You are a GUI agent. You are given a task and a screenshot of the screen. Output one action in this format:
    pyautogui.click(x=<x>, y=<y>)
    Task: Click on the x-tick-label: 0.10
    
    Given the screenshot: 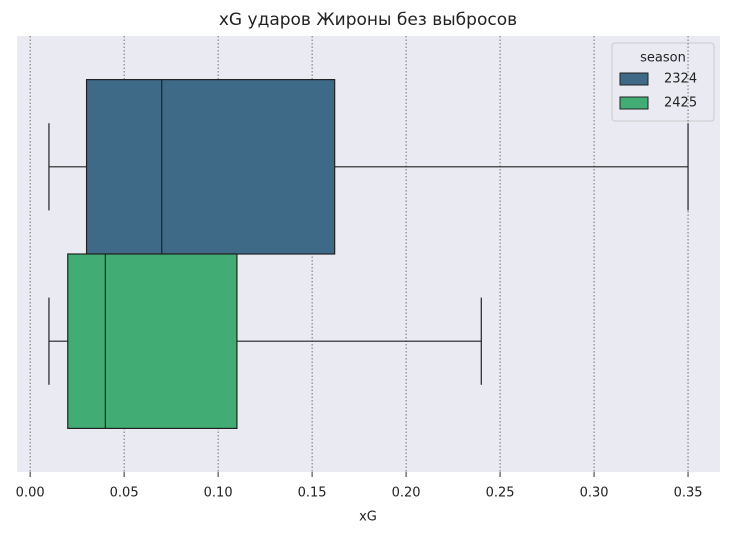 What is the action you would take?
    pyautogui.click(x=218, y=493)
    